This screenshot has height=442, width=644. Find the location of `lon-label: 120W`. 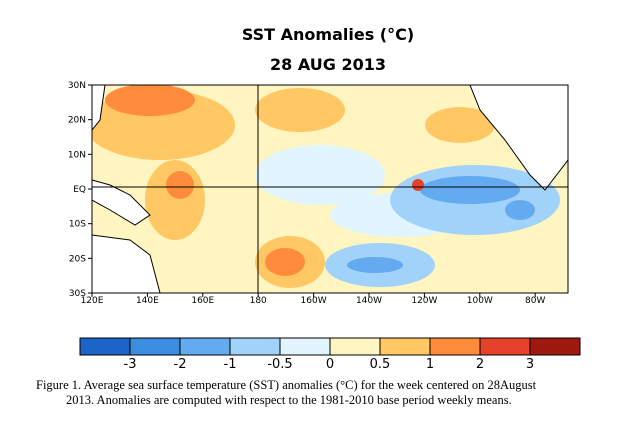

lon-label: 120W is located at coordinates (424, 301).